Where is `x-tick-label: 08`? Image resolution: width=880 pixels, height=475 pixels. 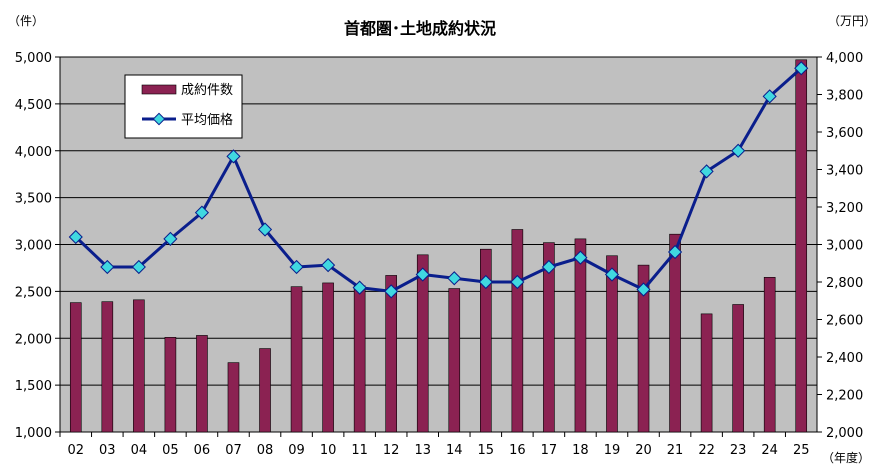
x-tick-label: 08 is located at coordinates (265, 450).